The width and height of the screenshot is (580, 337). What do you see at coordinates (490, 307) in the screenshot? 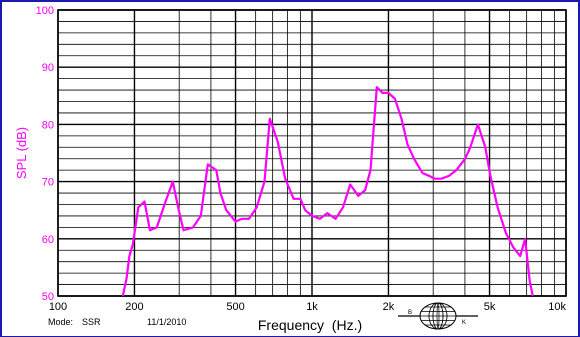
I see `x-tick-label: 5k` at bounding box center [490, 307].